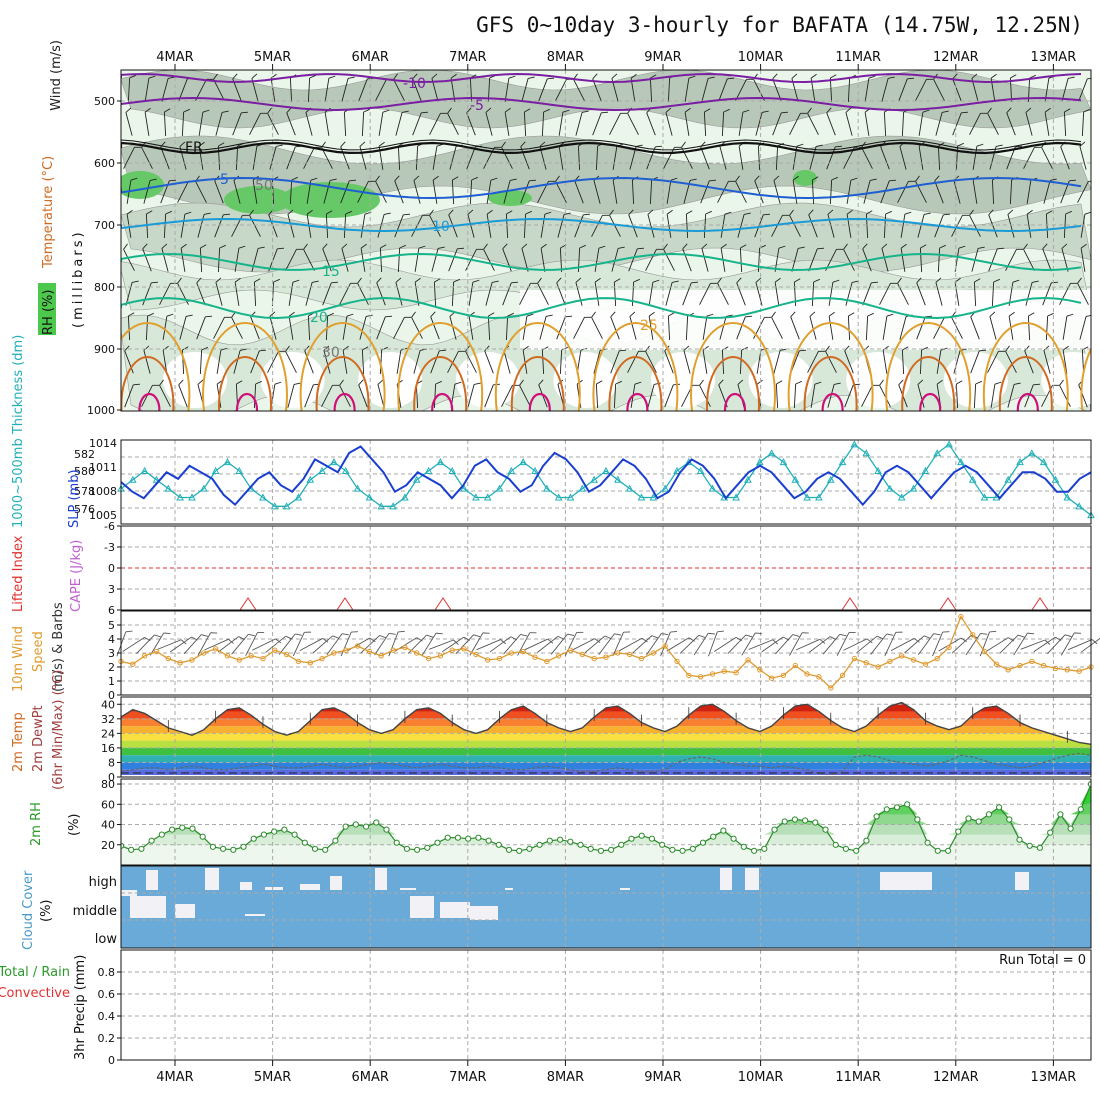  What do you see at coordinates (103, 515) in the screenshot?
I see `slp-tick: 1005` at bounding box center [103, 515].